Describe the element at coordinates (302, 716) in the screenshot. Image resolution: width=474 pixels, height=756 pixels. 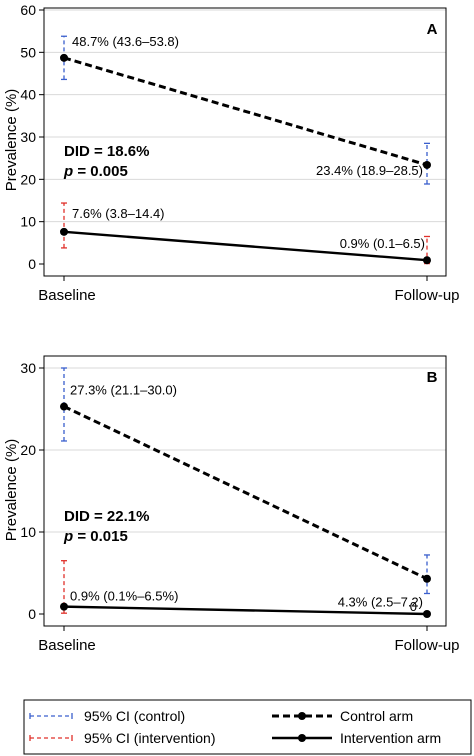
I see `control-arm-legend-marker` at that location.